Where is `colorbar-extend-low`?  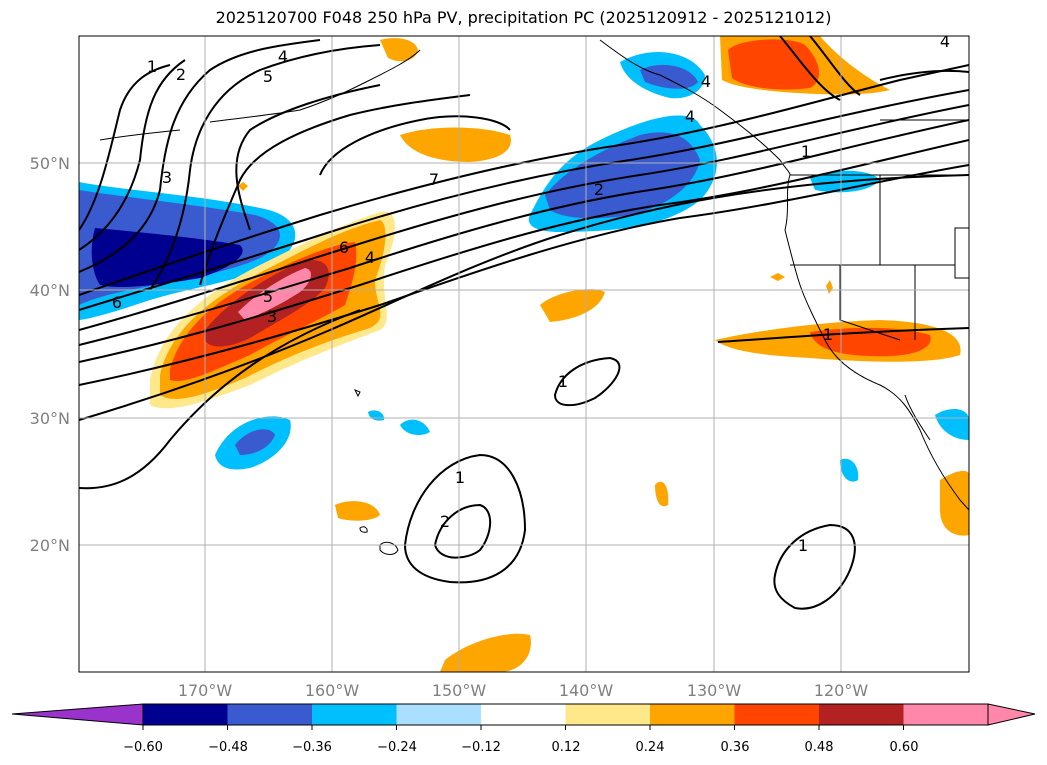 colorbar-extend-low is located at coordinates (77, 714).